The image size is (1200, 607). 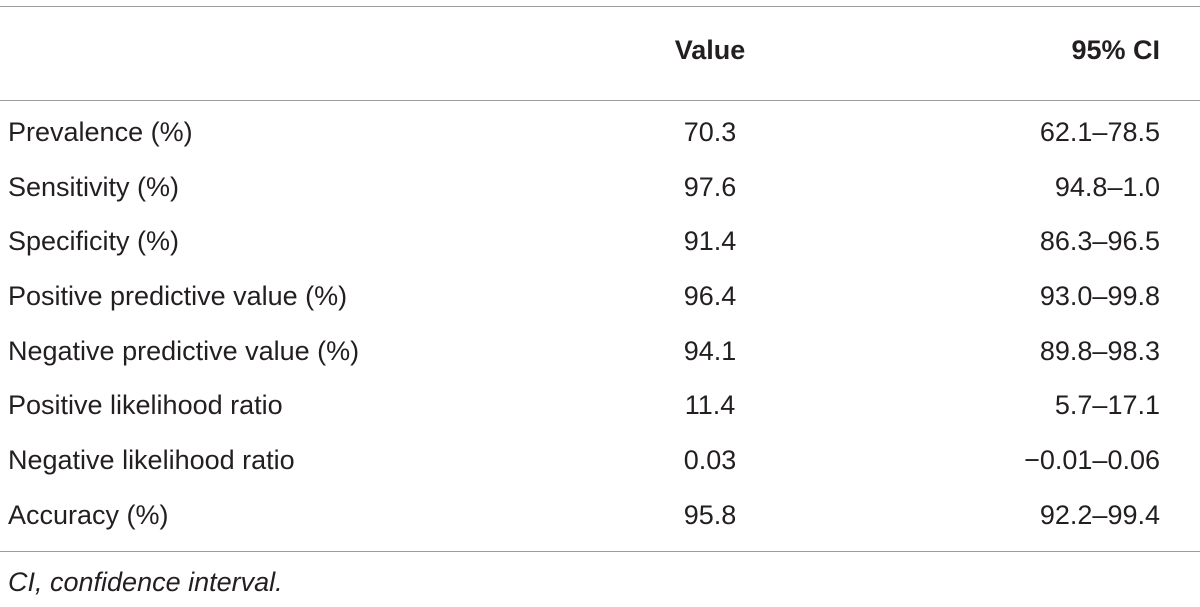 What do you see at coordinates (710, 186) in the screenshot?
I see `row-value: 97.6` at bounding box center [710, 186].